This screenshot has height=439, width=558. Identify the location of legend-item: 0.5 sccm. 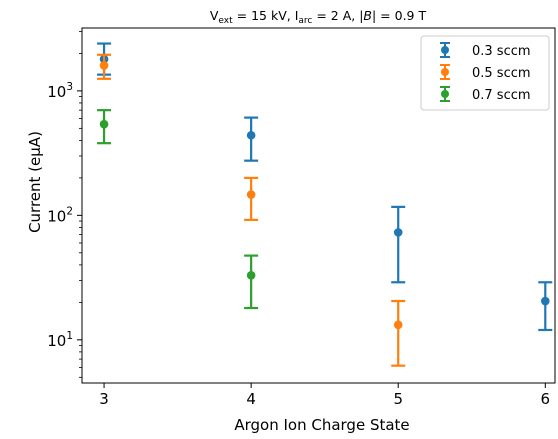
(485, 72).